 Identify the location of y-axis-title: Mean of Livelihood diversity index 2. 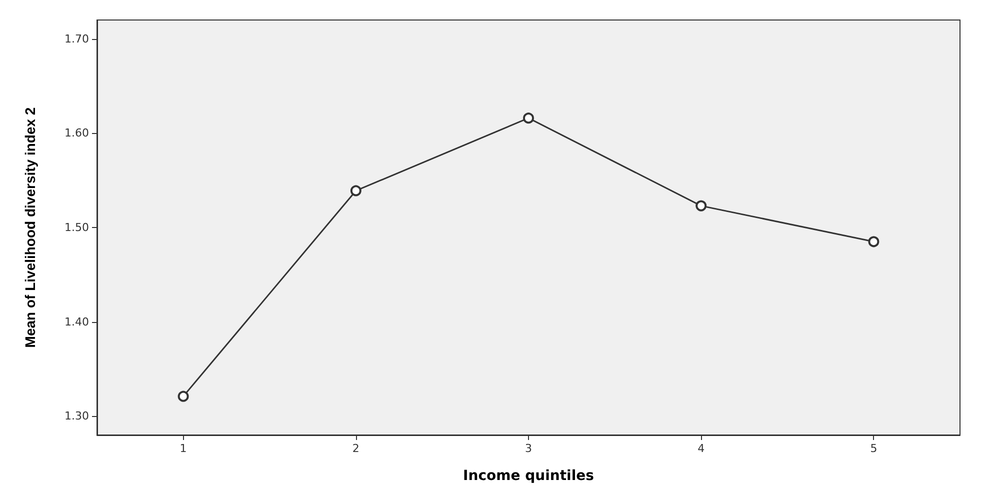
(30, 227).